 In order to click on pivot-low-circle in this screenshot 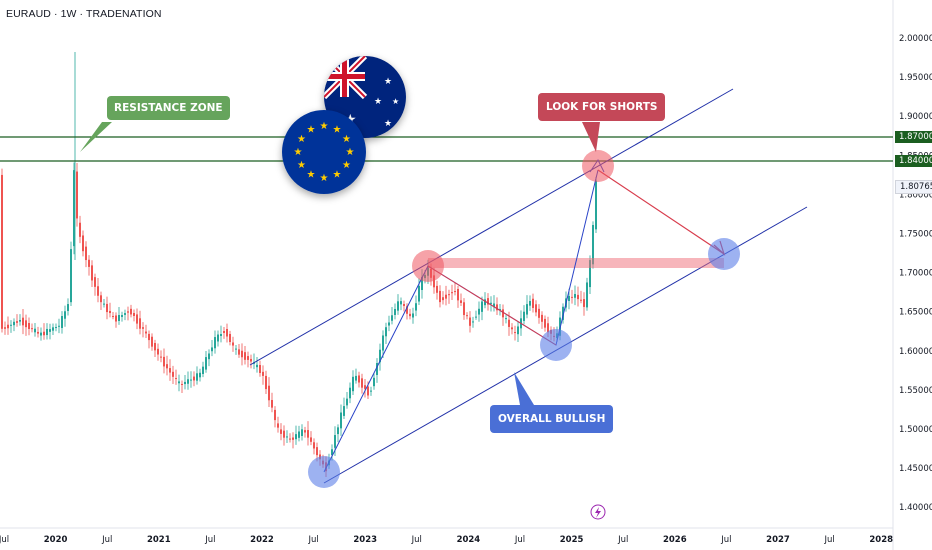, I will do `click(556, 345)`.